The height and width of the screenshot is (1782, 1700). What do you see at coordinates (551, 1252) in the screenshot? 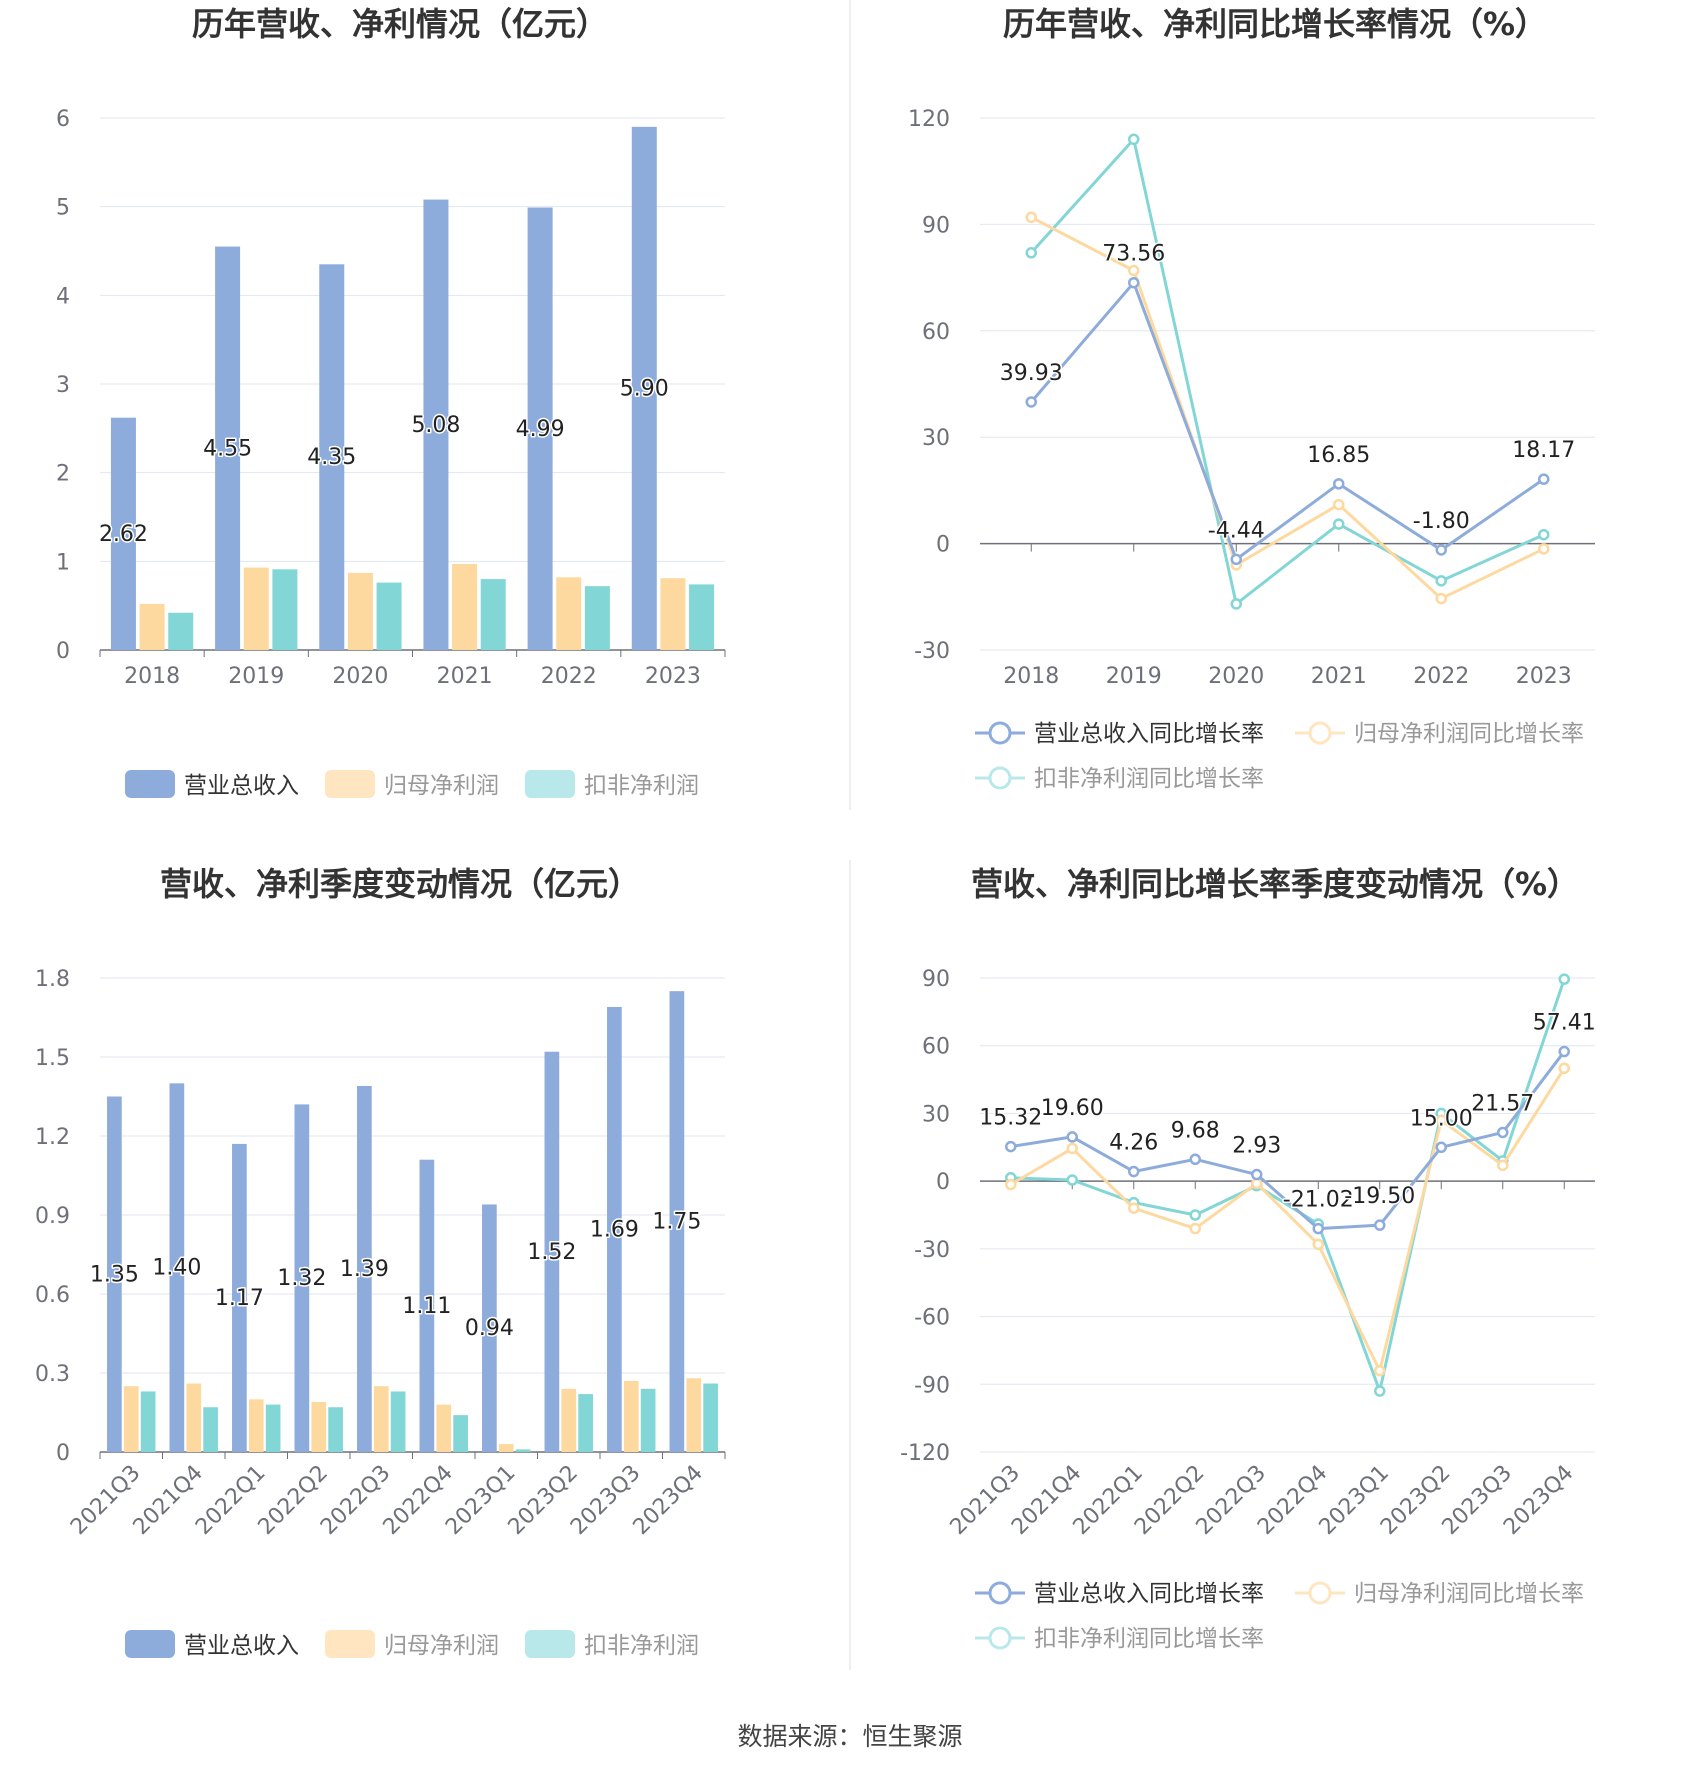
I see `bar-data-label: 1.52` at bounding box center [551, 1252].